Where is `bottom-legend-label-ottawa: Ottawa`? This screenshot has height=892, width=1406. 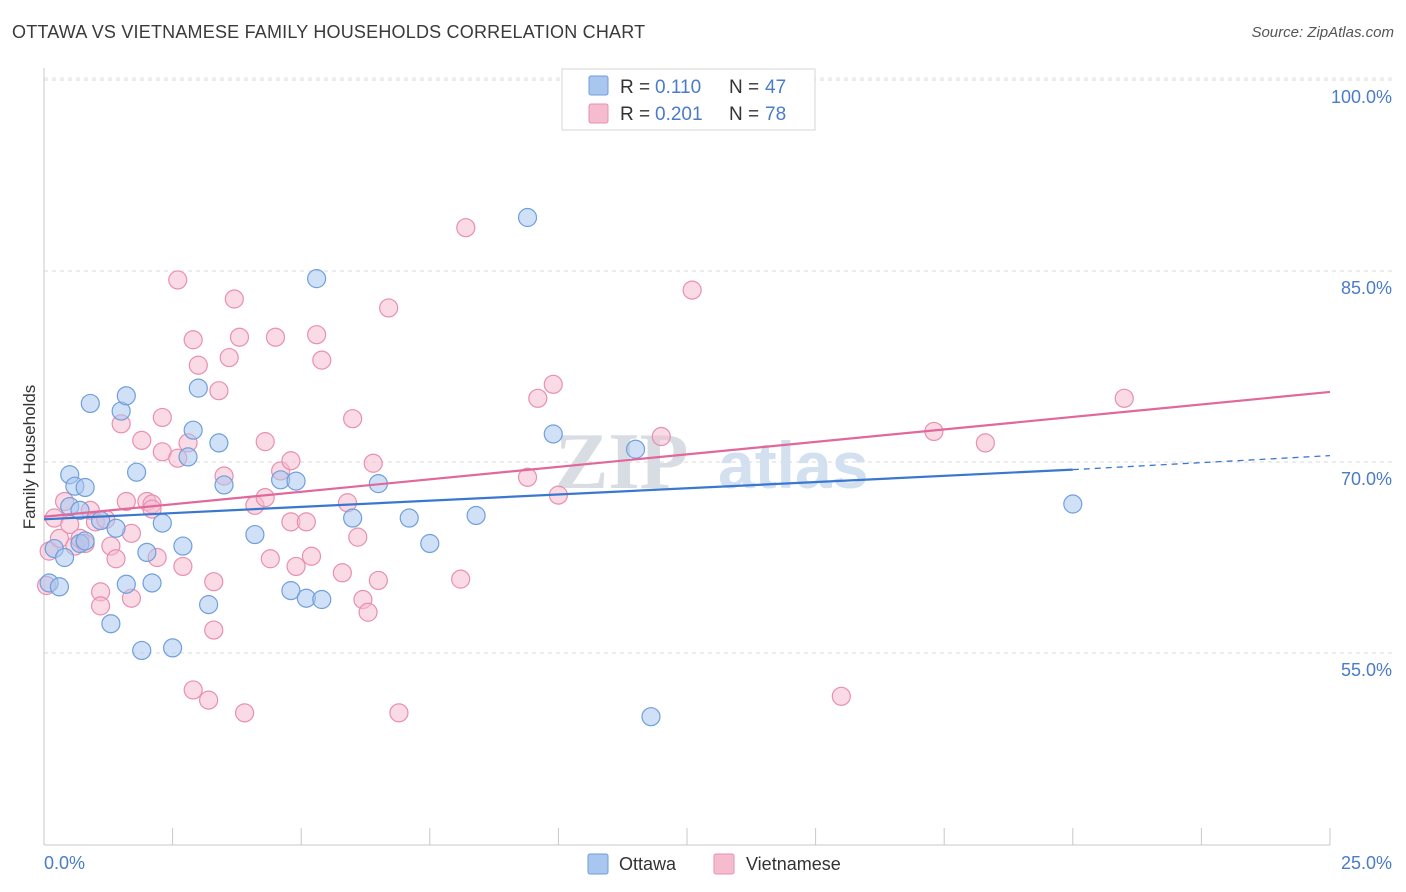 bottom-legend-label-ottawa: Ottawa is located at coordinates (648, 864).